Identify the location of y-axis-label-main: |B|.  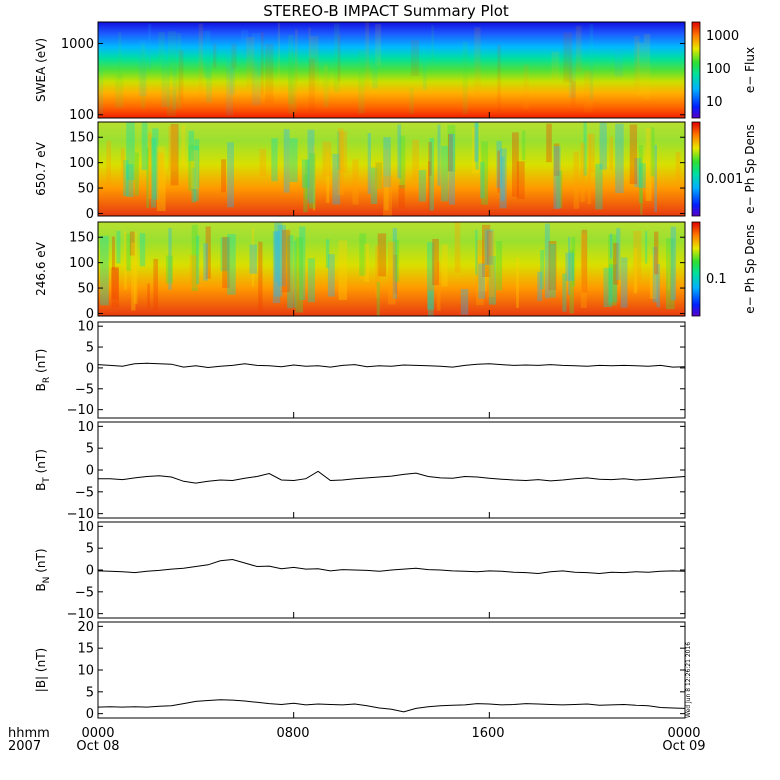
(41, 684).